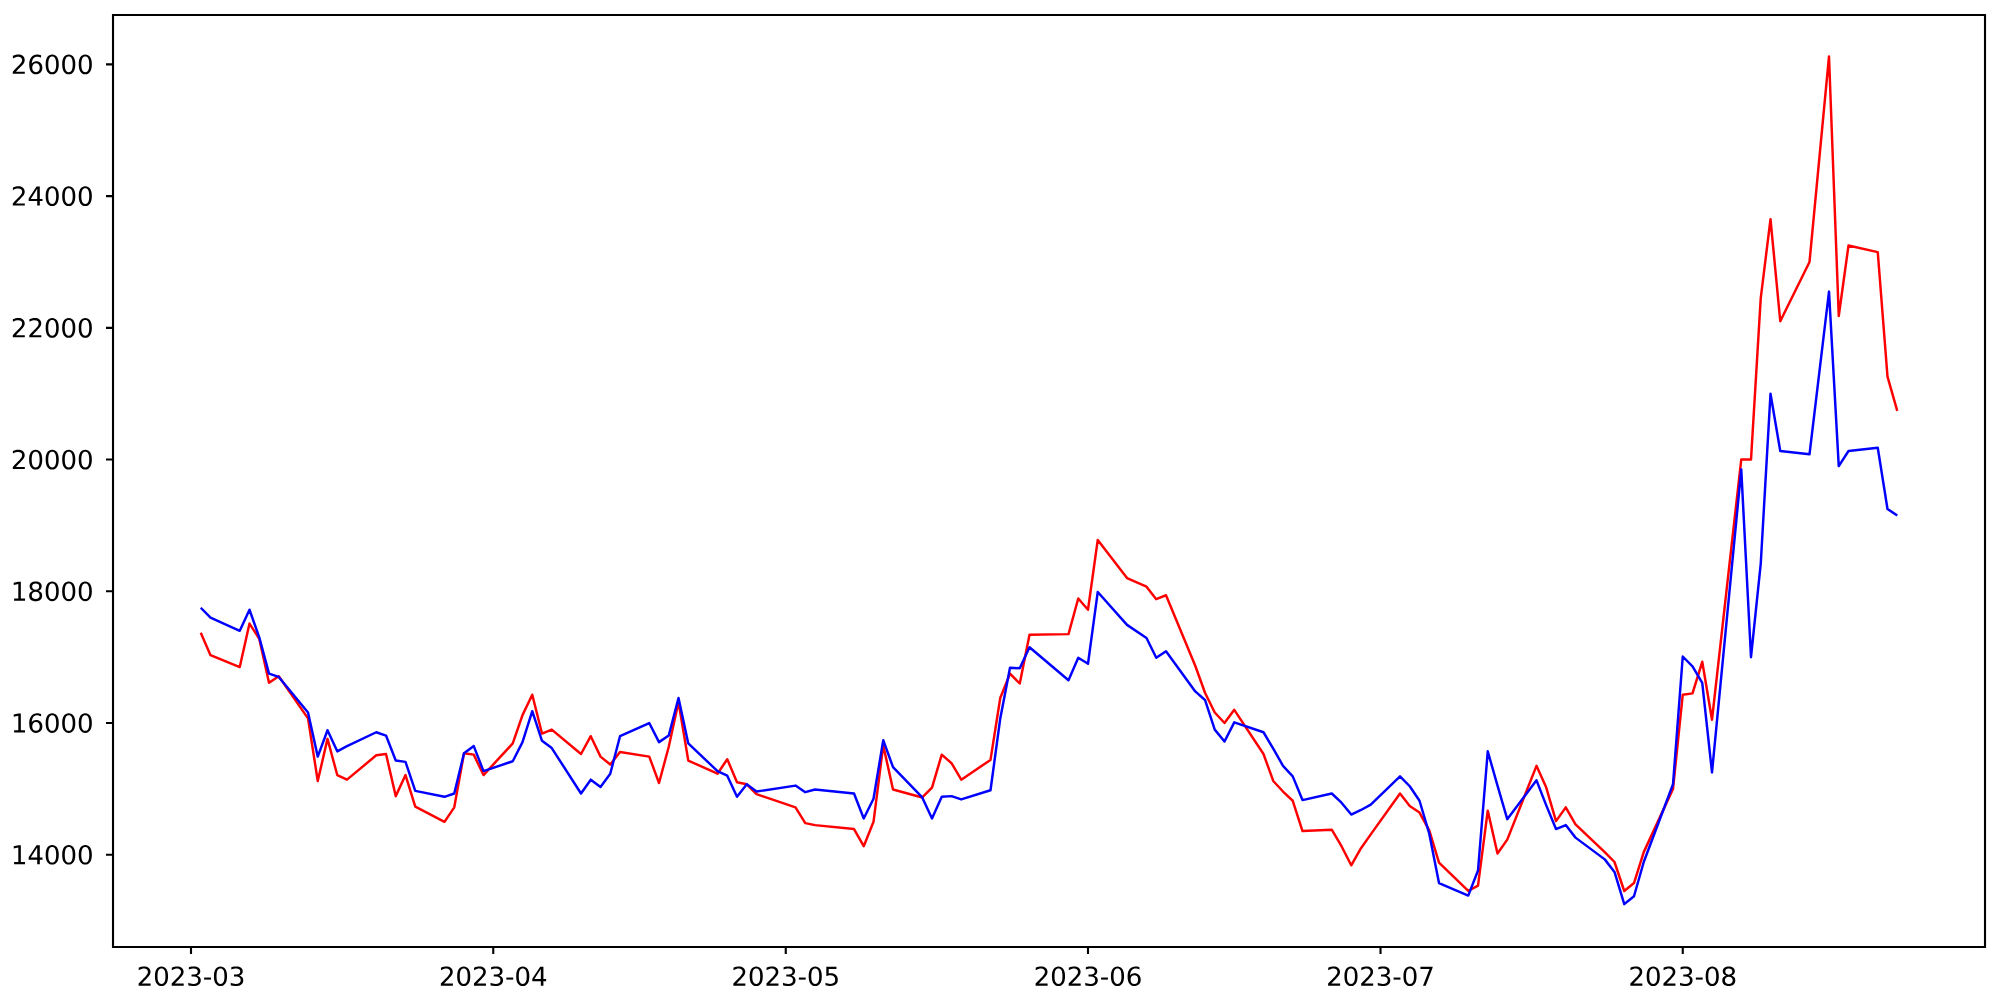  Describe the element at coordinates (52, 196) in the screenshot. I see `y-tick-label: 24000` at that location.